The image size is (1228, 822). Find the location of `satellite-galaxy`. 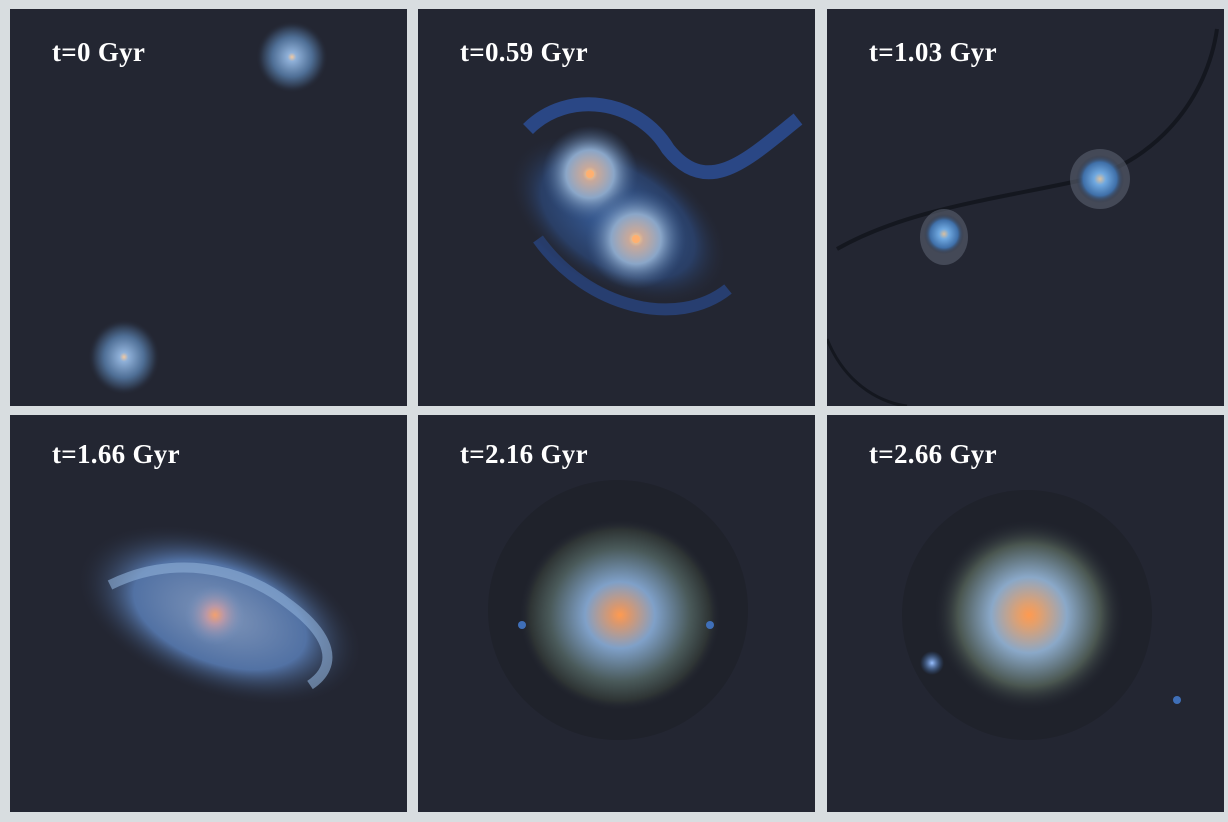

satellite-galaxy is located at coordinates (932, 663).